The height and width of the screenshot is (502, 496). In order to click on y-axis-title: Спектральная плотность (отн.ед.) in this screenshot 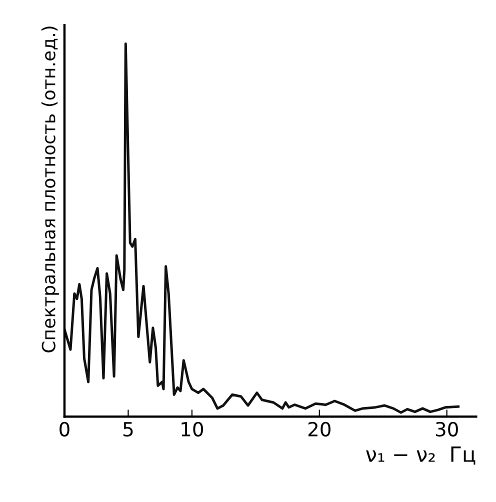, I will do `click(50, 189)`.